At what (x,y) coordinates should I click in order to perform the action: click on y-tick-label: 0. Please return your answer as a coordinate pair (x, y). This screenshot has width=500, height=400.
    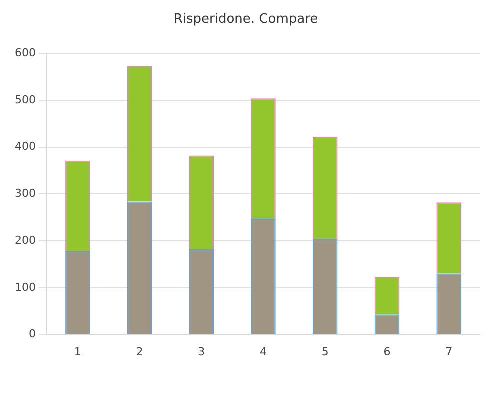
    Looking at the image, I should click on (32, 334).